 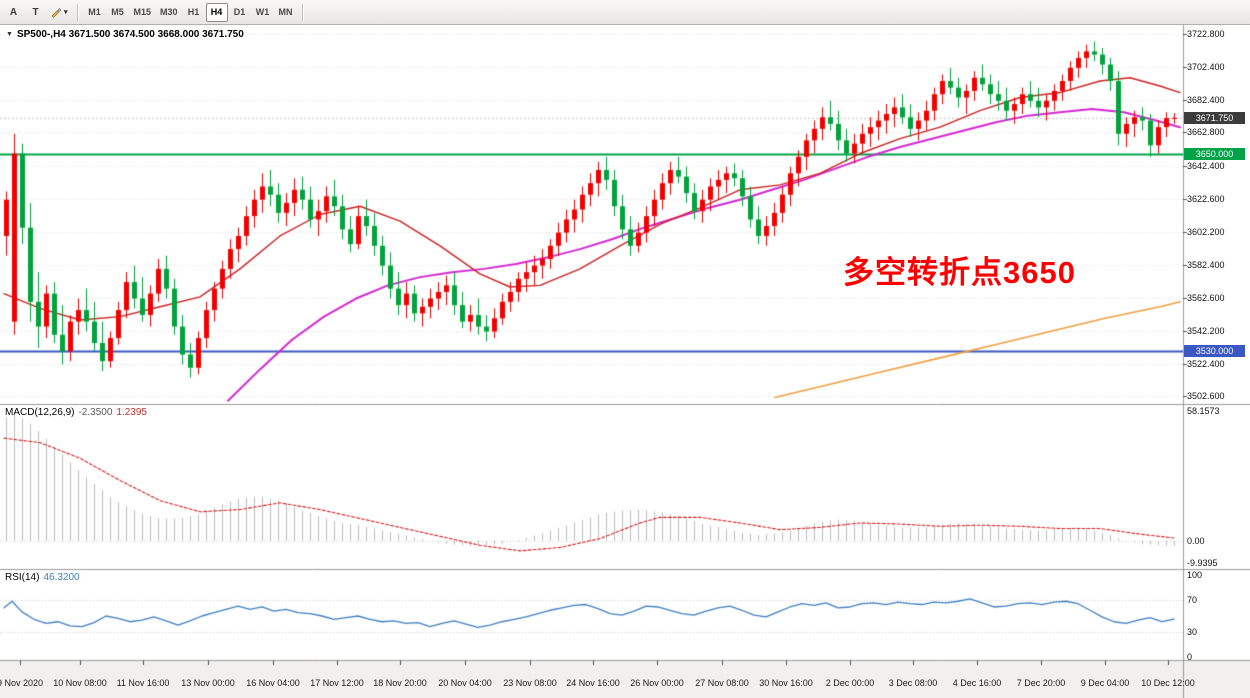 I want to click on time-axis-label: 20 Nov 04:00, so click(x=465, y=683).